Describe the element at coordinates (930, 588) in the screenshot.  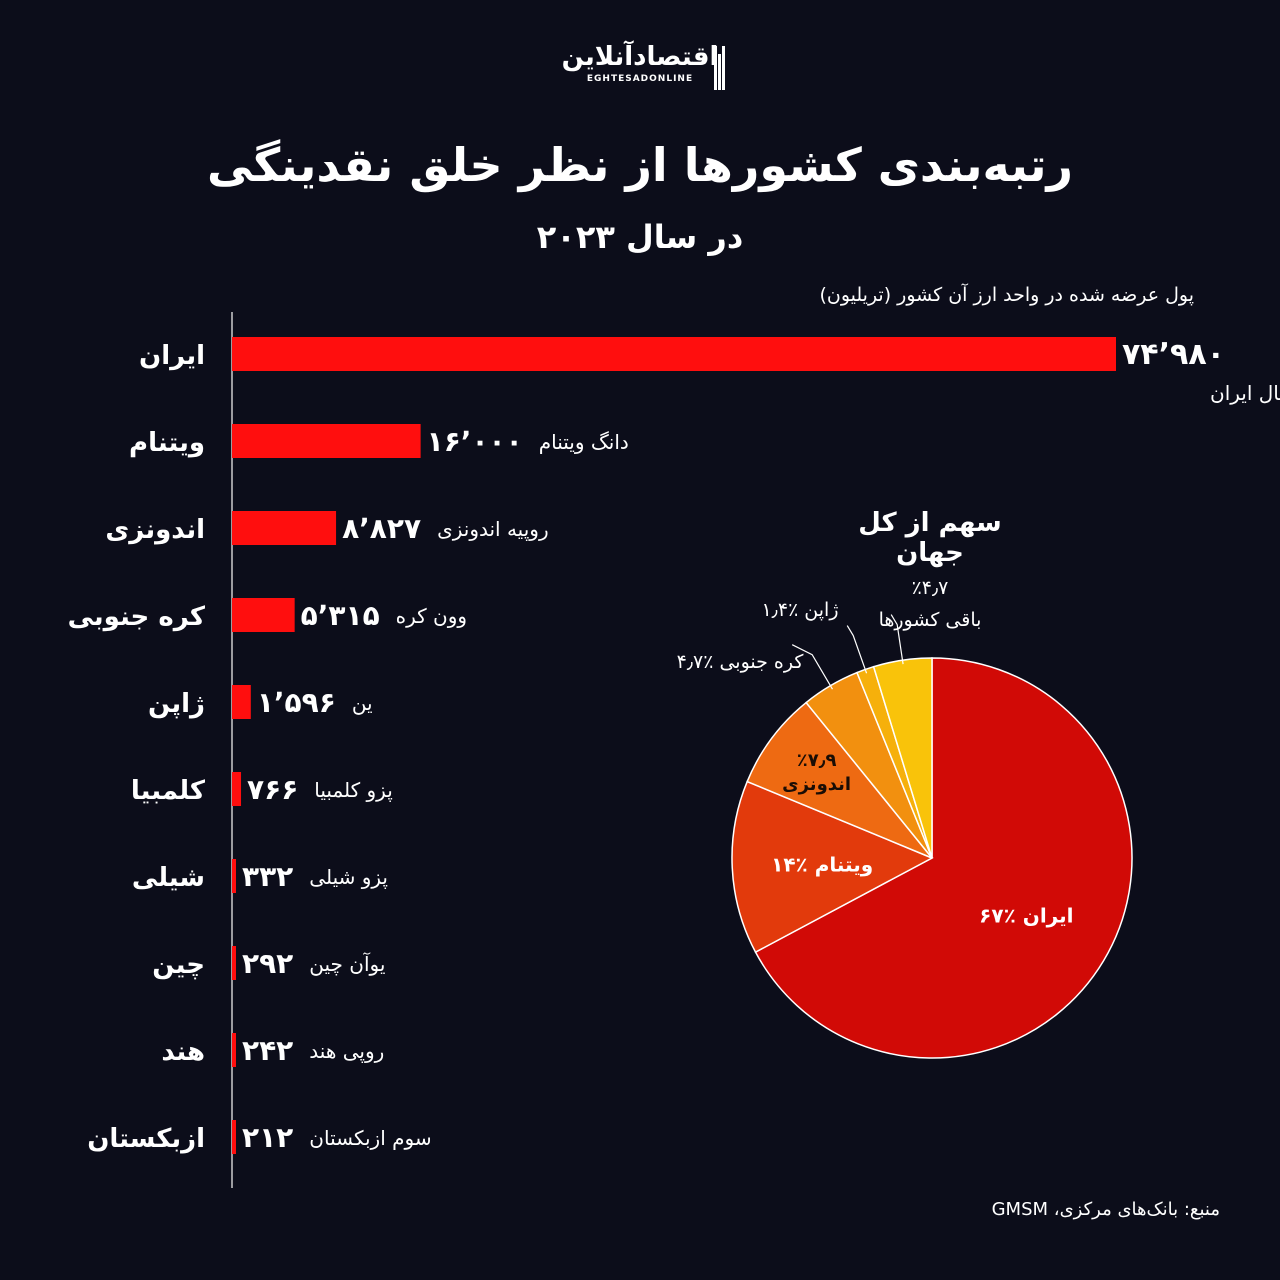
I see `pie-value-label: ٪۴٫۷` at that location.